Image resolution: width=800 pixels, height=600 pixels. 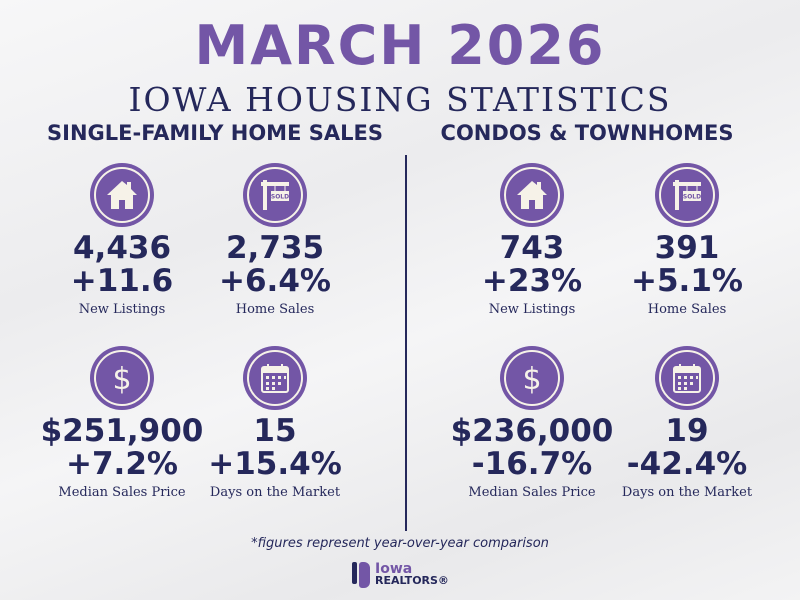 What do you see at coordinates (215, 133) in the screenshot?
I see `section-heading-single-family: SINGLE-FAMILY HOME SALES` at bounding box center [215, 133].